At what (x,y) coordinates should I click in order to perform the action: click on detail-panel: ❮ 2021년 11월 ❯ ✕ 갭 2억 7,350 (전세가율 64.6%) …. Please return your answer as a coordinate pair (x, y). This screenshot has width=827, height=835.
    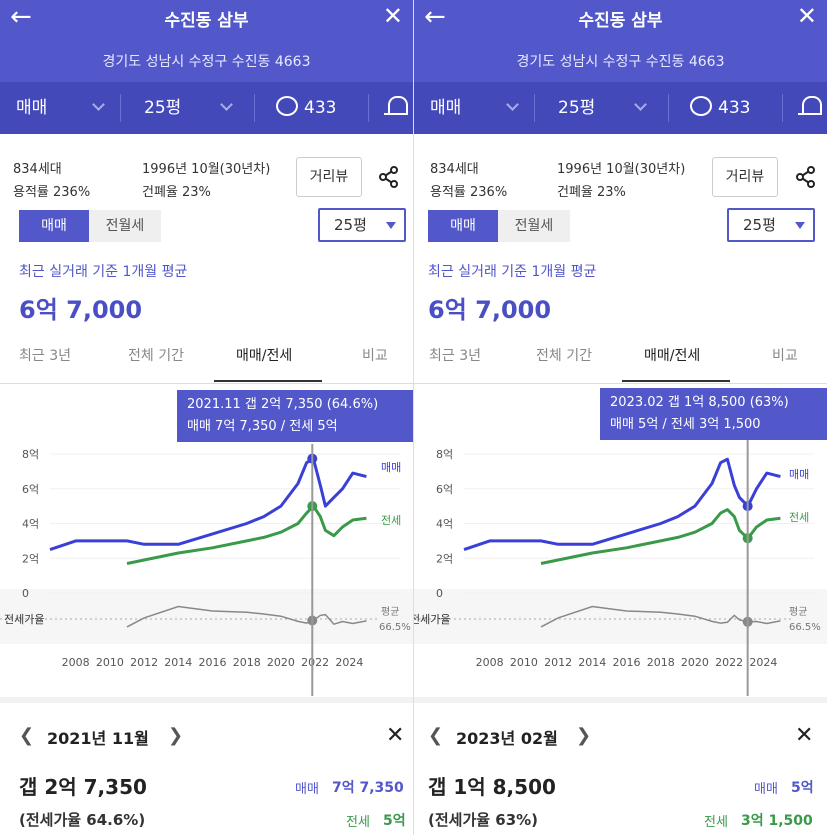
    Looking at the image, I should click on (206, 766).